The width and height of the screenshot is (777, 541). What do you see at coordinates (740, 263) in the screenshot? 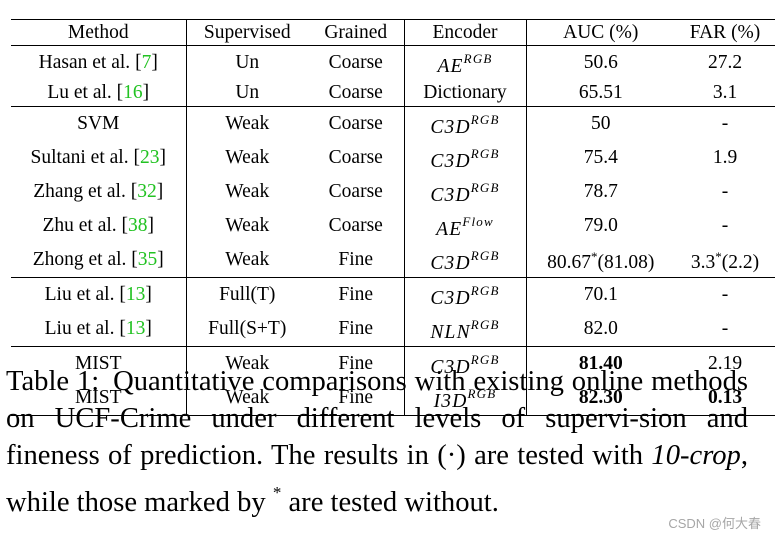
I see `far-extra-value: (2.2)` at bounding box center [740, 263].